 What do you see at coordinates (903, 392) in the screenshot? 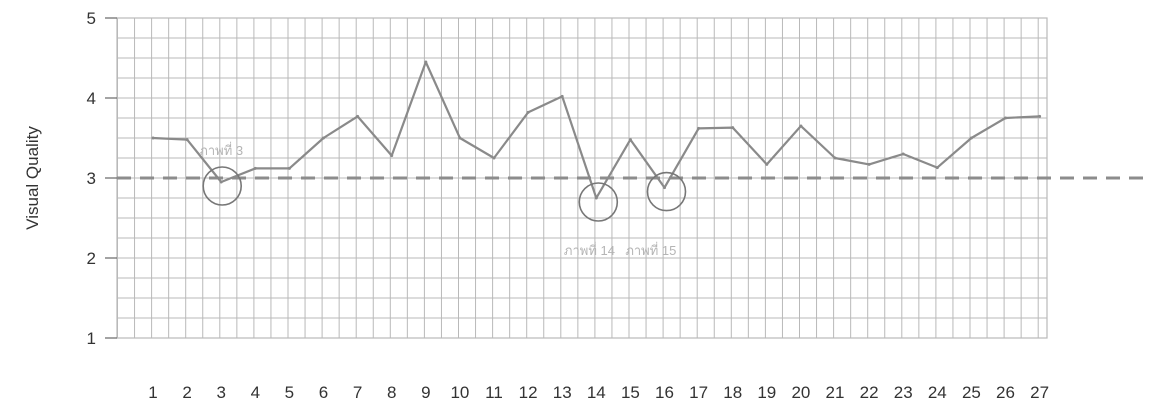
I see `x-tick-label: 23` at bounding box center [903, 392].